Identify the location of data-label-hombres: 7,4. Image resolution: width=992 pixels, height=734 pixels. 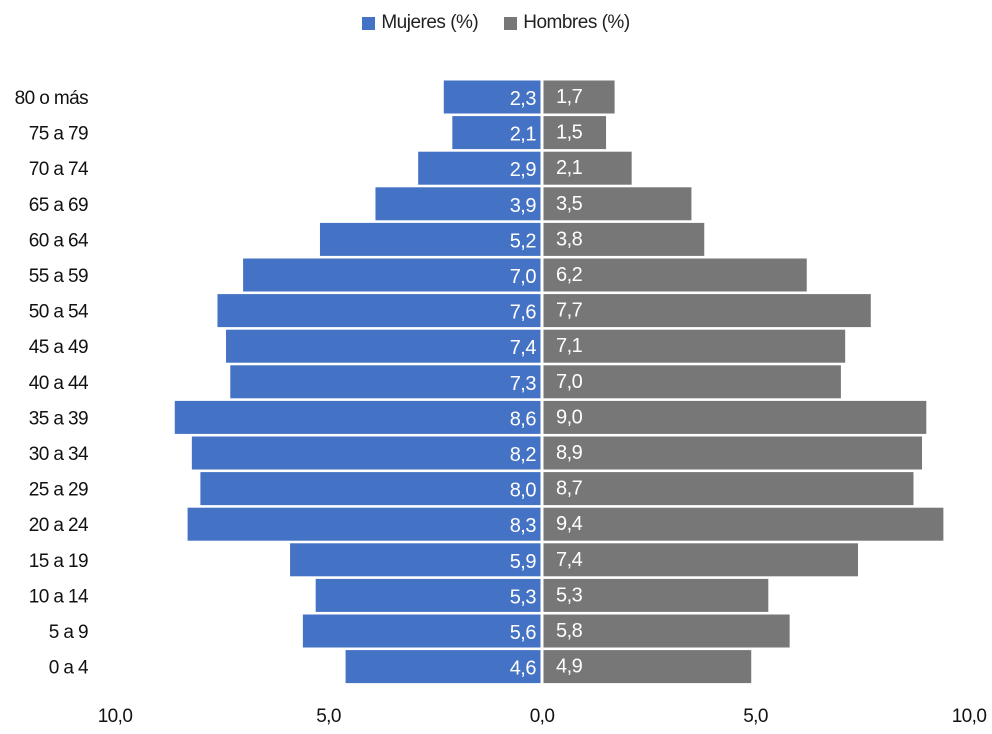
(569, 560).